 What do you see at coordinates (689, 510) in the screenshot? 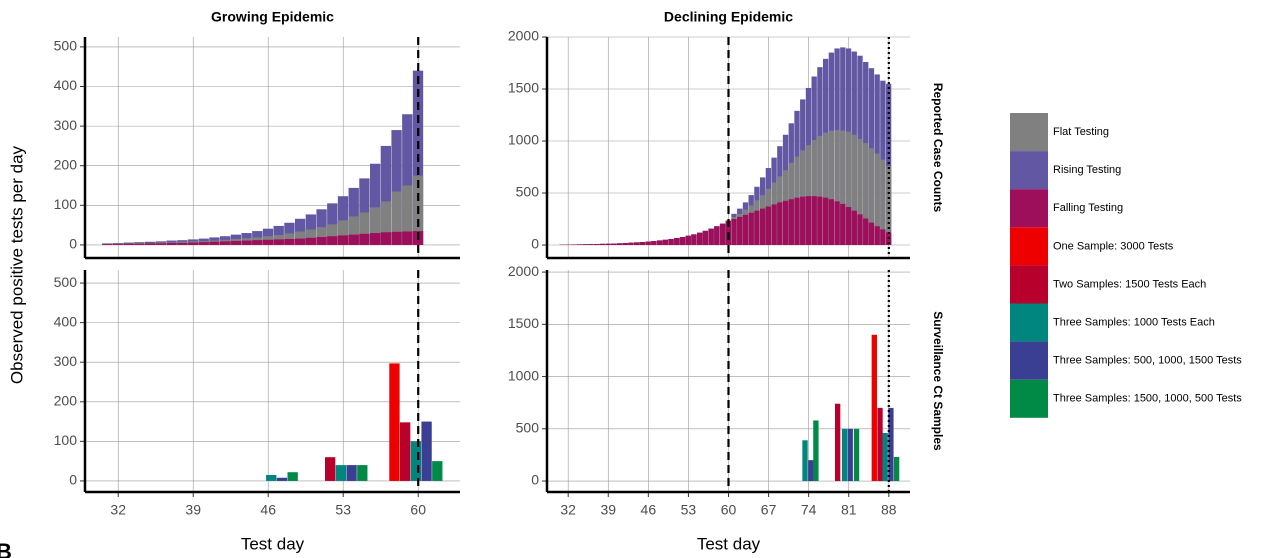
I see `x-tick-label: 53` at bounding box center [689, 510].